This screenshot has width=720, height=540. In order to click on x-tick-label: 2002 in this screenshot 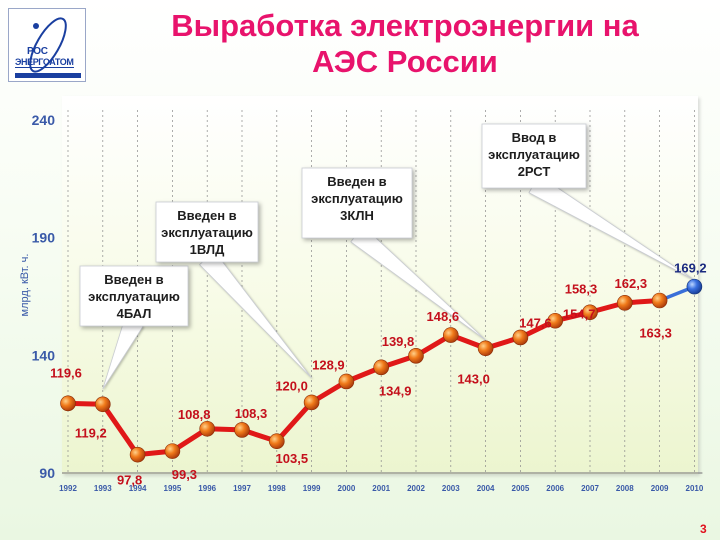, I will do `click(416, 488)`.